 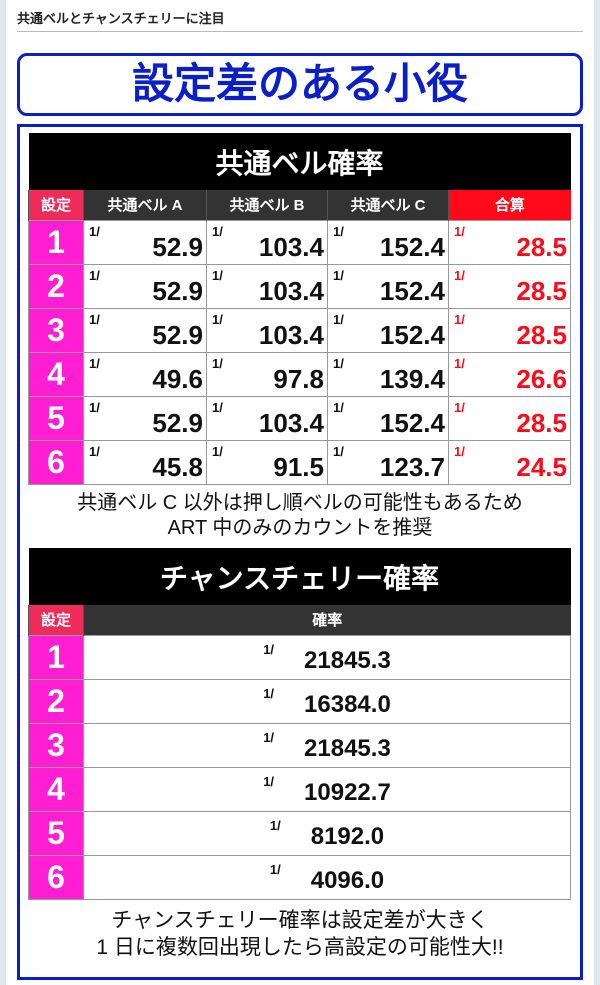 I want to click on probability-value: 26.6, so click(x=541, y=378).